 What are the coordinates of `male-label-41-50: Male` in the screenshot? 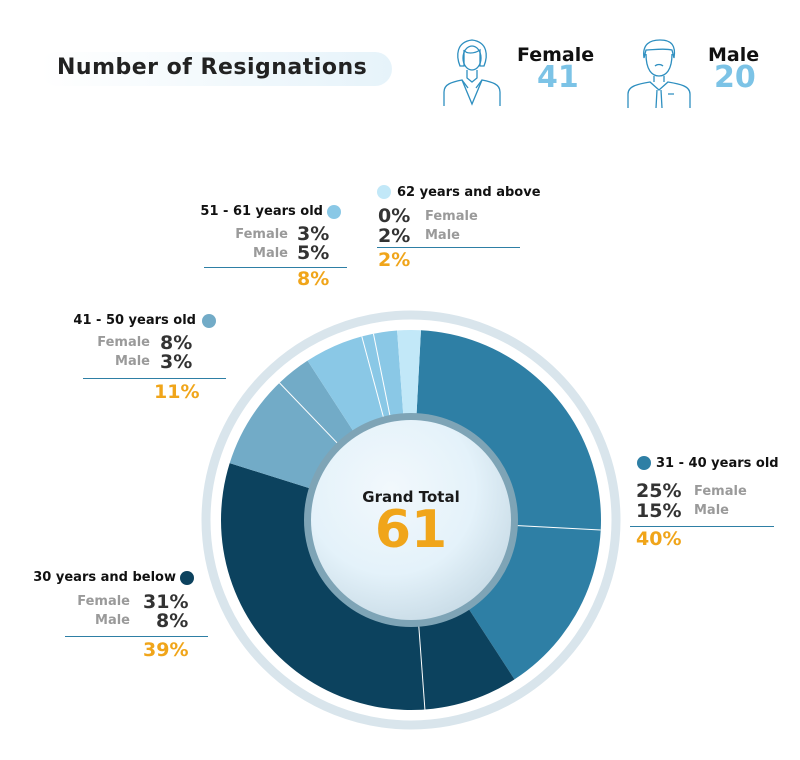 It's located at (132, 361).